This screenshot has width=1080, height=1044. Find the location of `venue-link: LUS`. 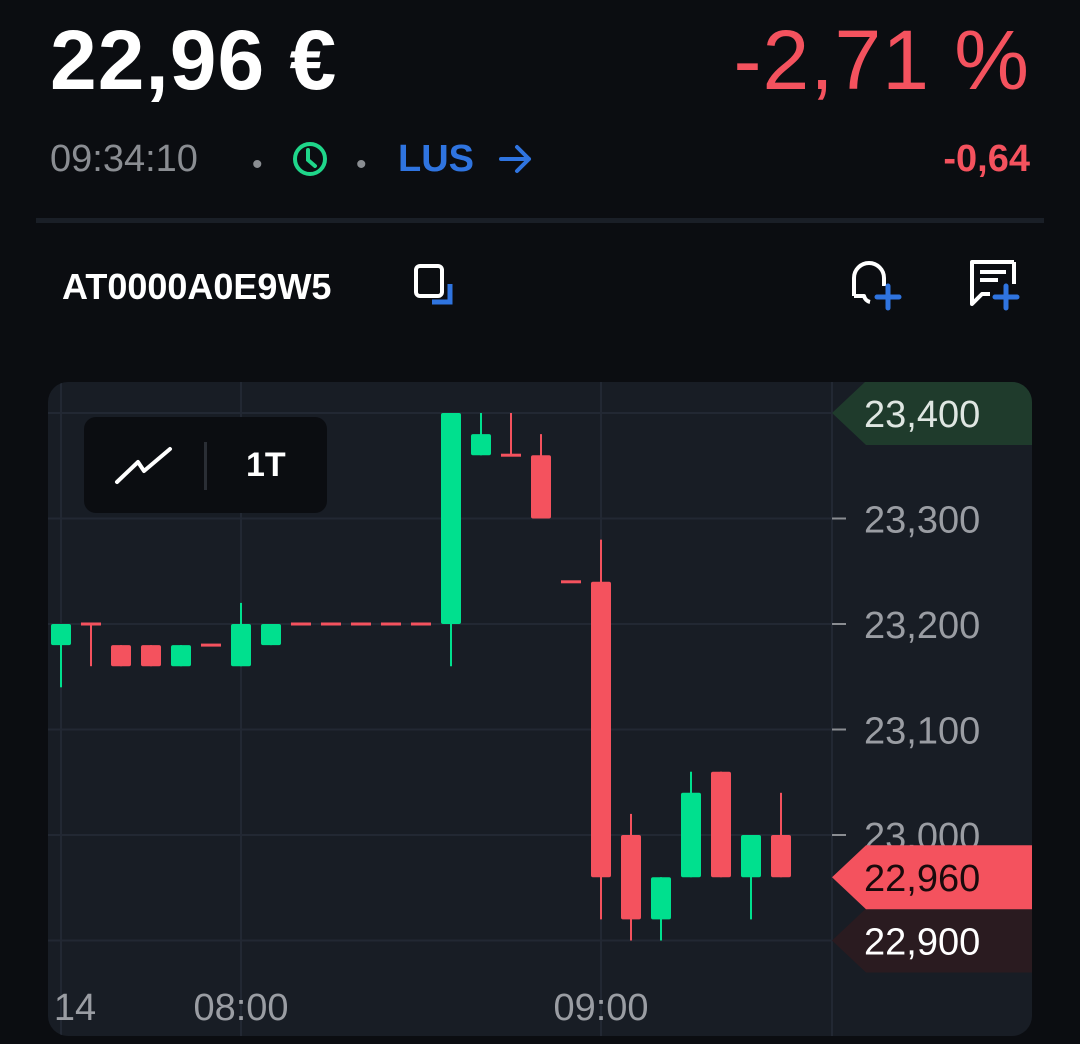

venue-link: LUS is located at coordinates (436, 159).